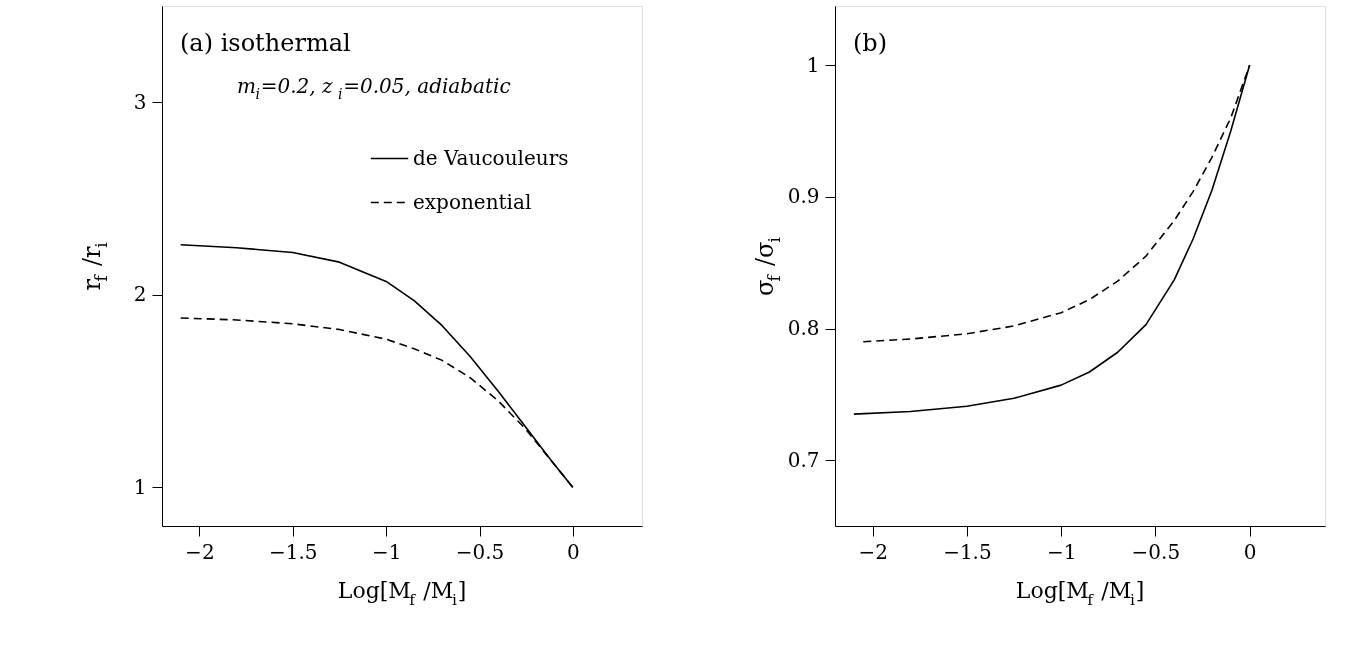  I want to click on y-tick-label: 3, so click(140, 101).